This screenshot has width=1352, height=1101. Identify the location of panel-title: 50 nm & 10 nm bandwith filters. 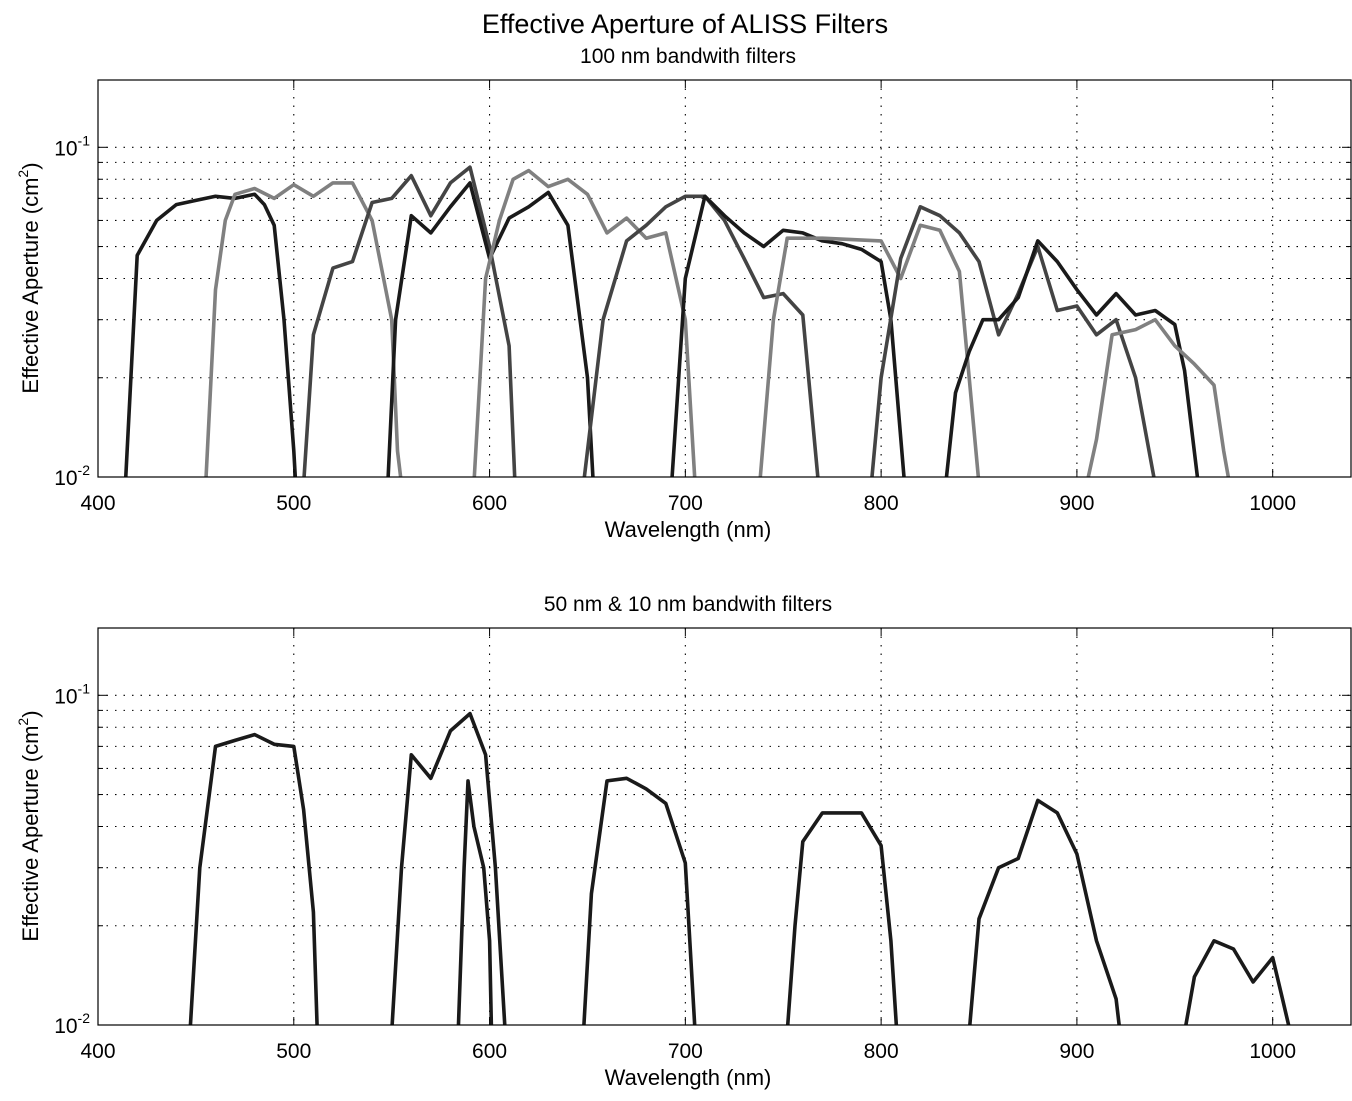
(688, 604).